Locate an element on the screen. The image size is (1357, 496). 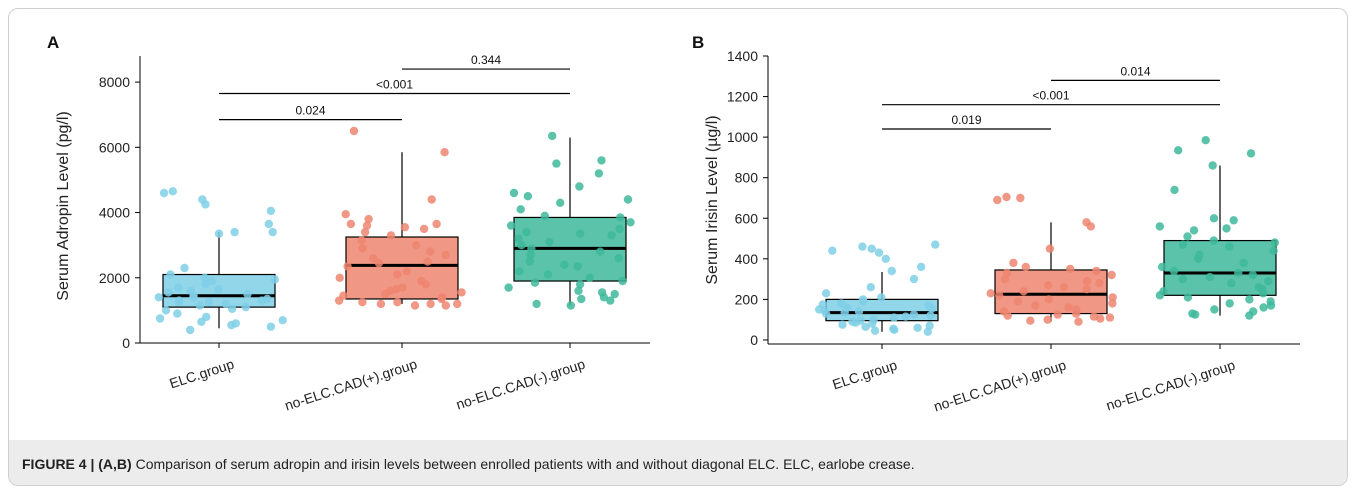
panel-a-y-tick-label: 8000 is located at coordinates (114, 82).